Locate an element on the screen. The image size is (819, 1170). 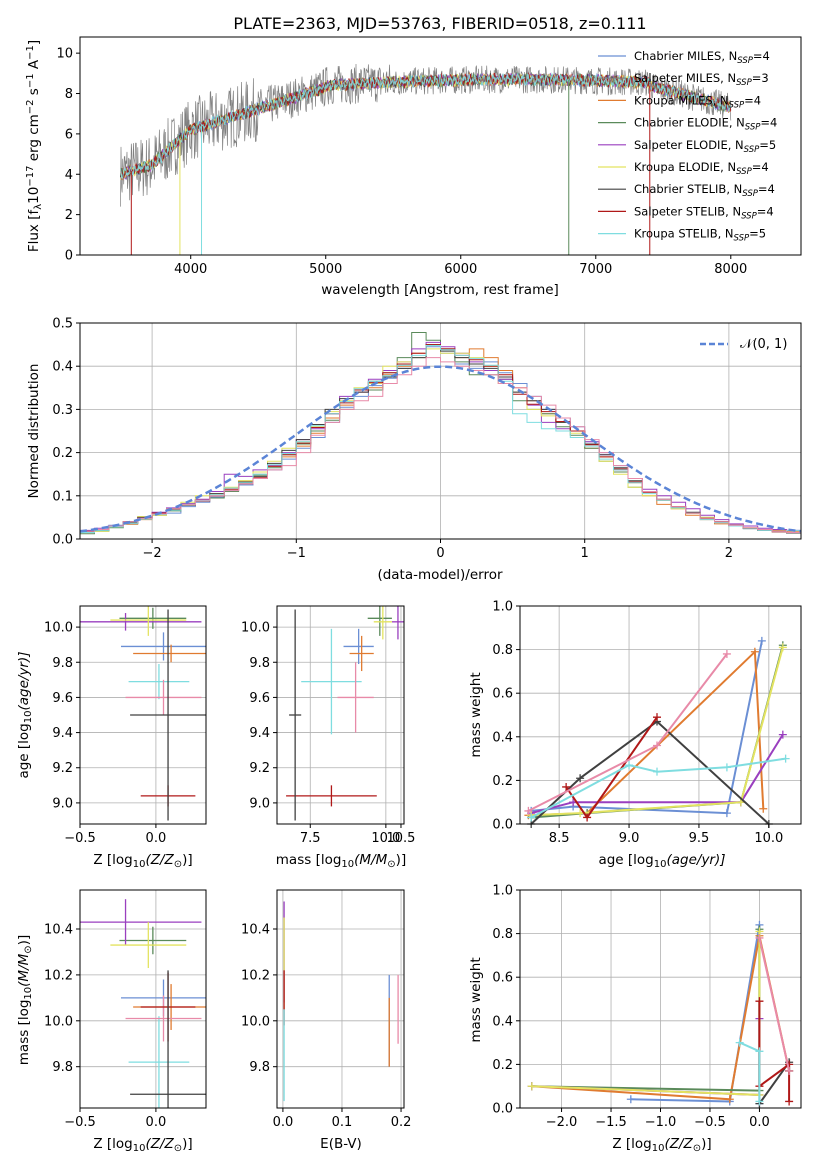
legend-label: Kroupa MILES, NSSP=4 is located at coordinates (697, 101).